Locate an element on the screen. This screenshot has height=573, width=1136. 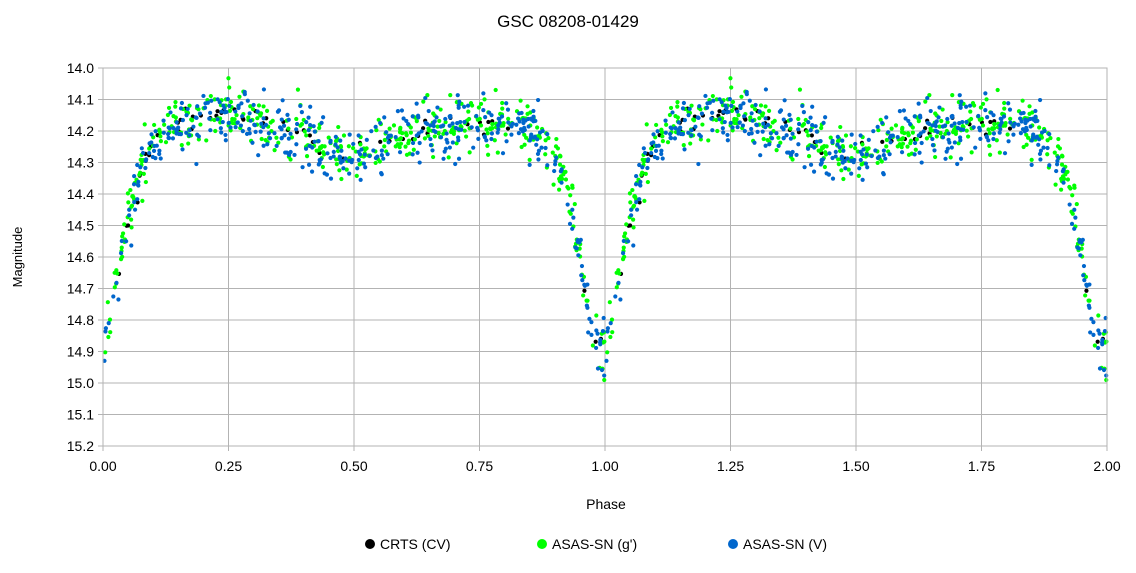
legend-marker is located at coordinates (733, 544).